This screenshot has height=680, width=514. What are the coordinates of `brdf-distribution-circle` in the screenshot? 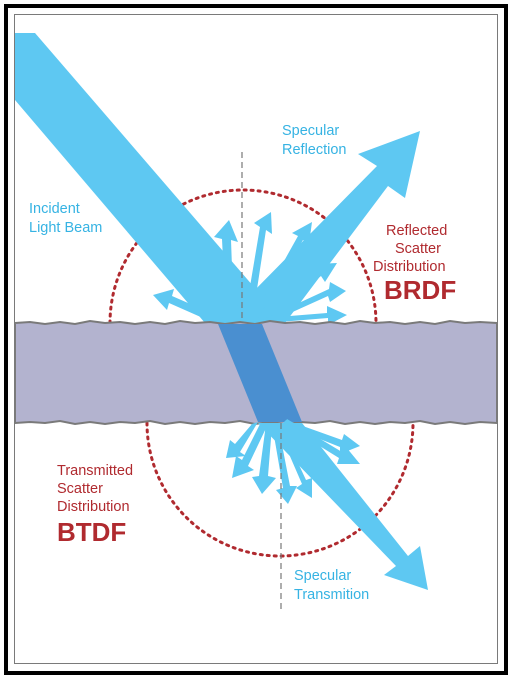 It's located at (243, 256).